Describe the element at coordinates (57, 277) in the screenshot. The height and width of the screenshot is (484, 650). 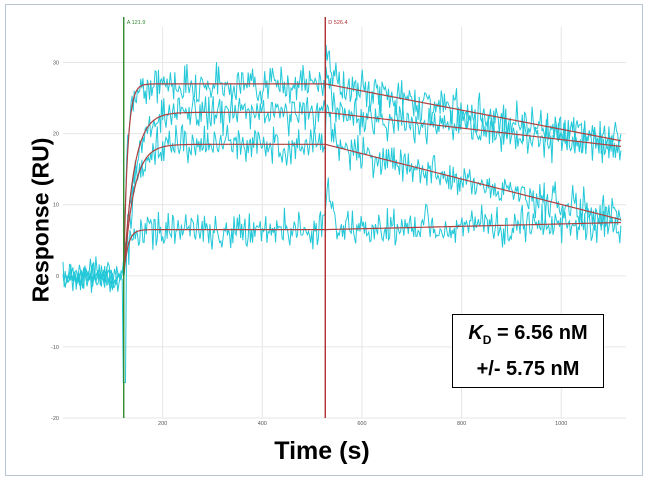
I see `y-tick-label: 0` at that location.